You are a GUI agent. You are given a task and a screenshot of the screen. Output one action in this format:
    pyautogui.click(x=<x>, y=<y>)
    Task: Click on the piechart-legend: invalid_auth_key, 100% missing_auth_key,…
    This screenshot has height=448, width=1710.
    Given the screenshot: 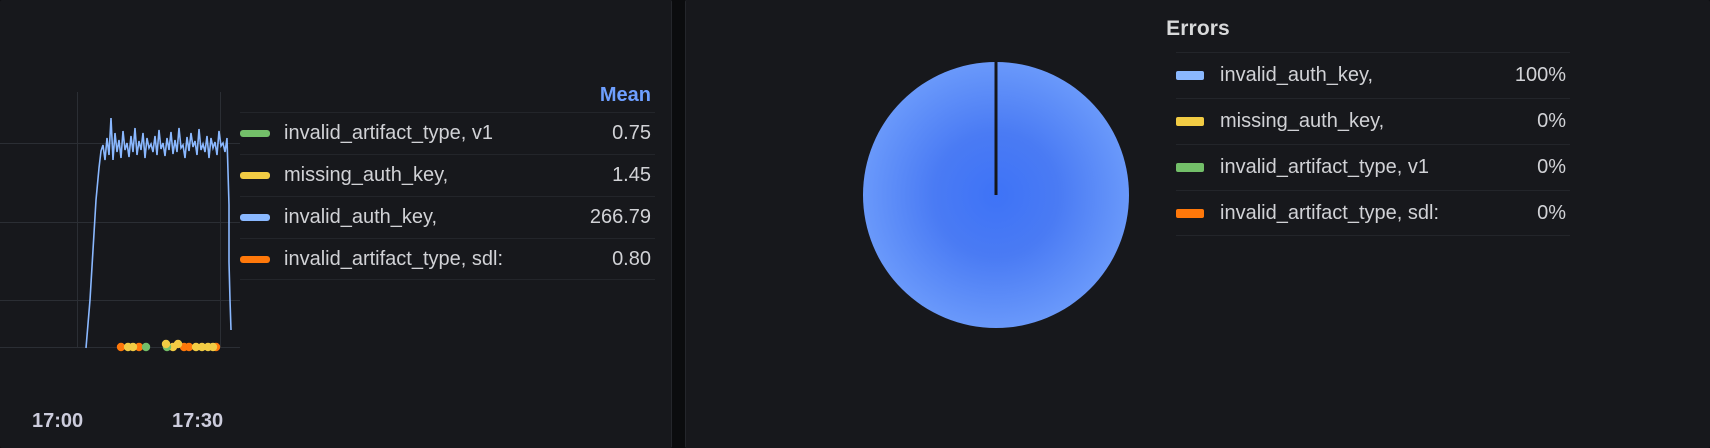 What is the action you would take?
    pyautogui.click(x=1396, y=144)
    